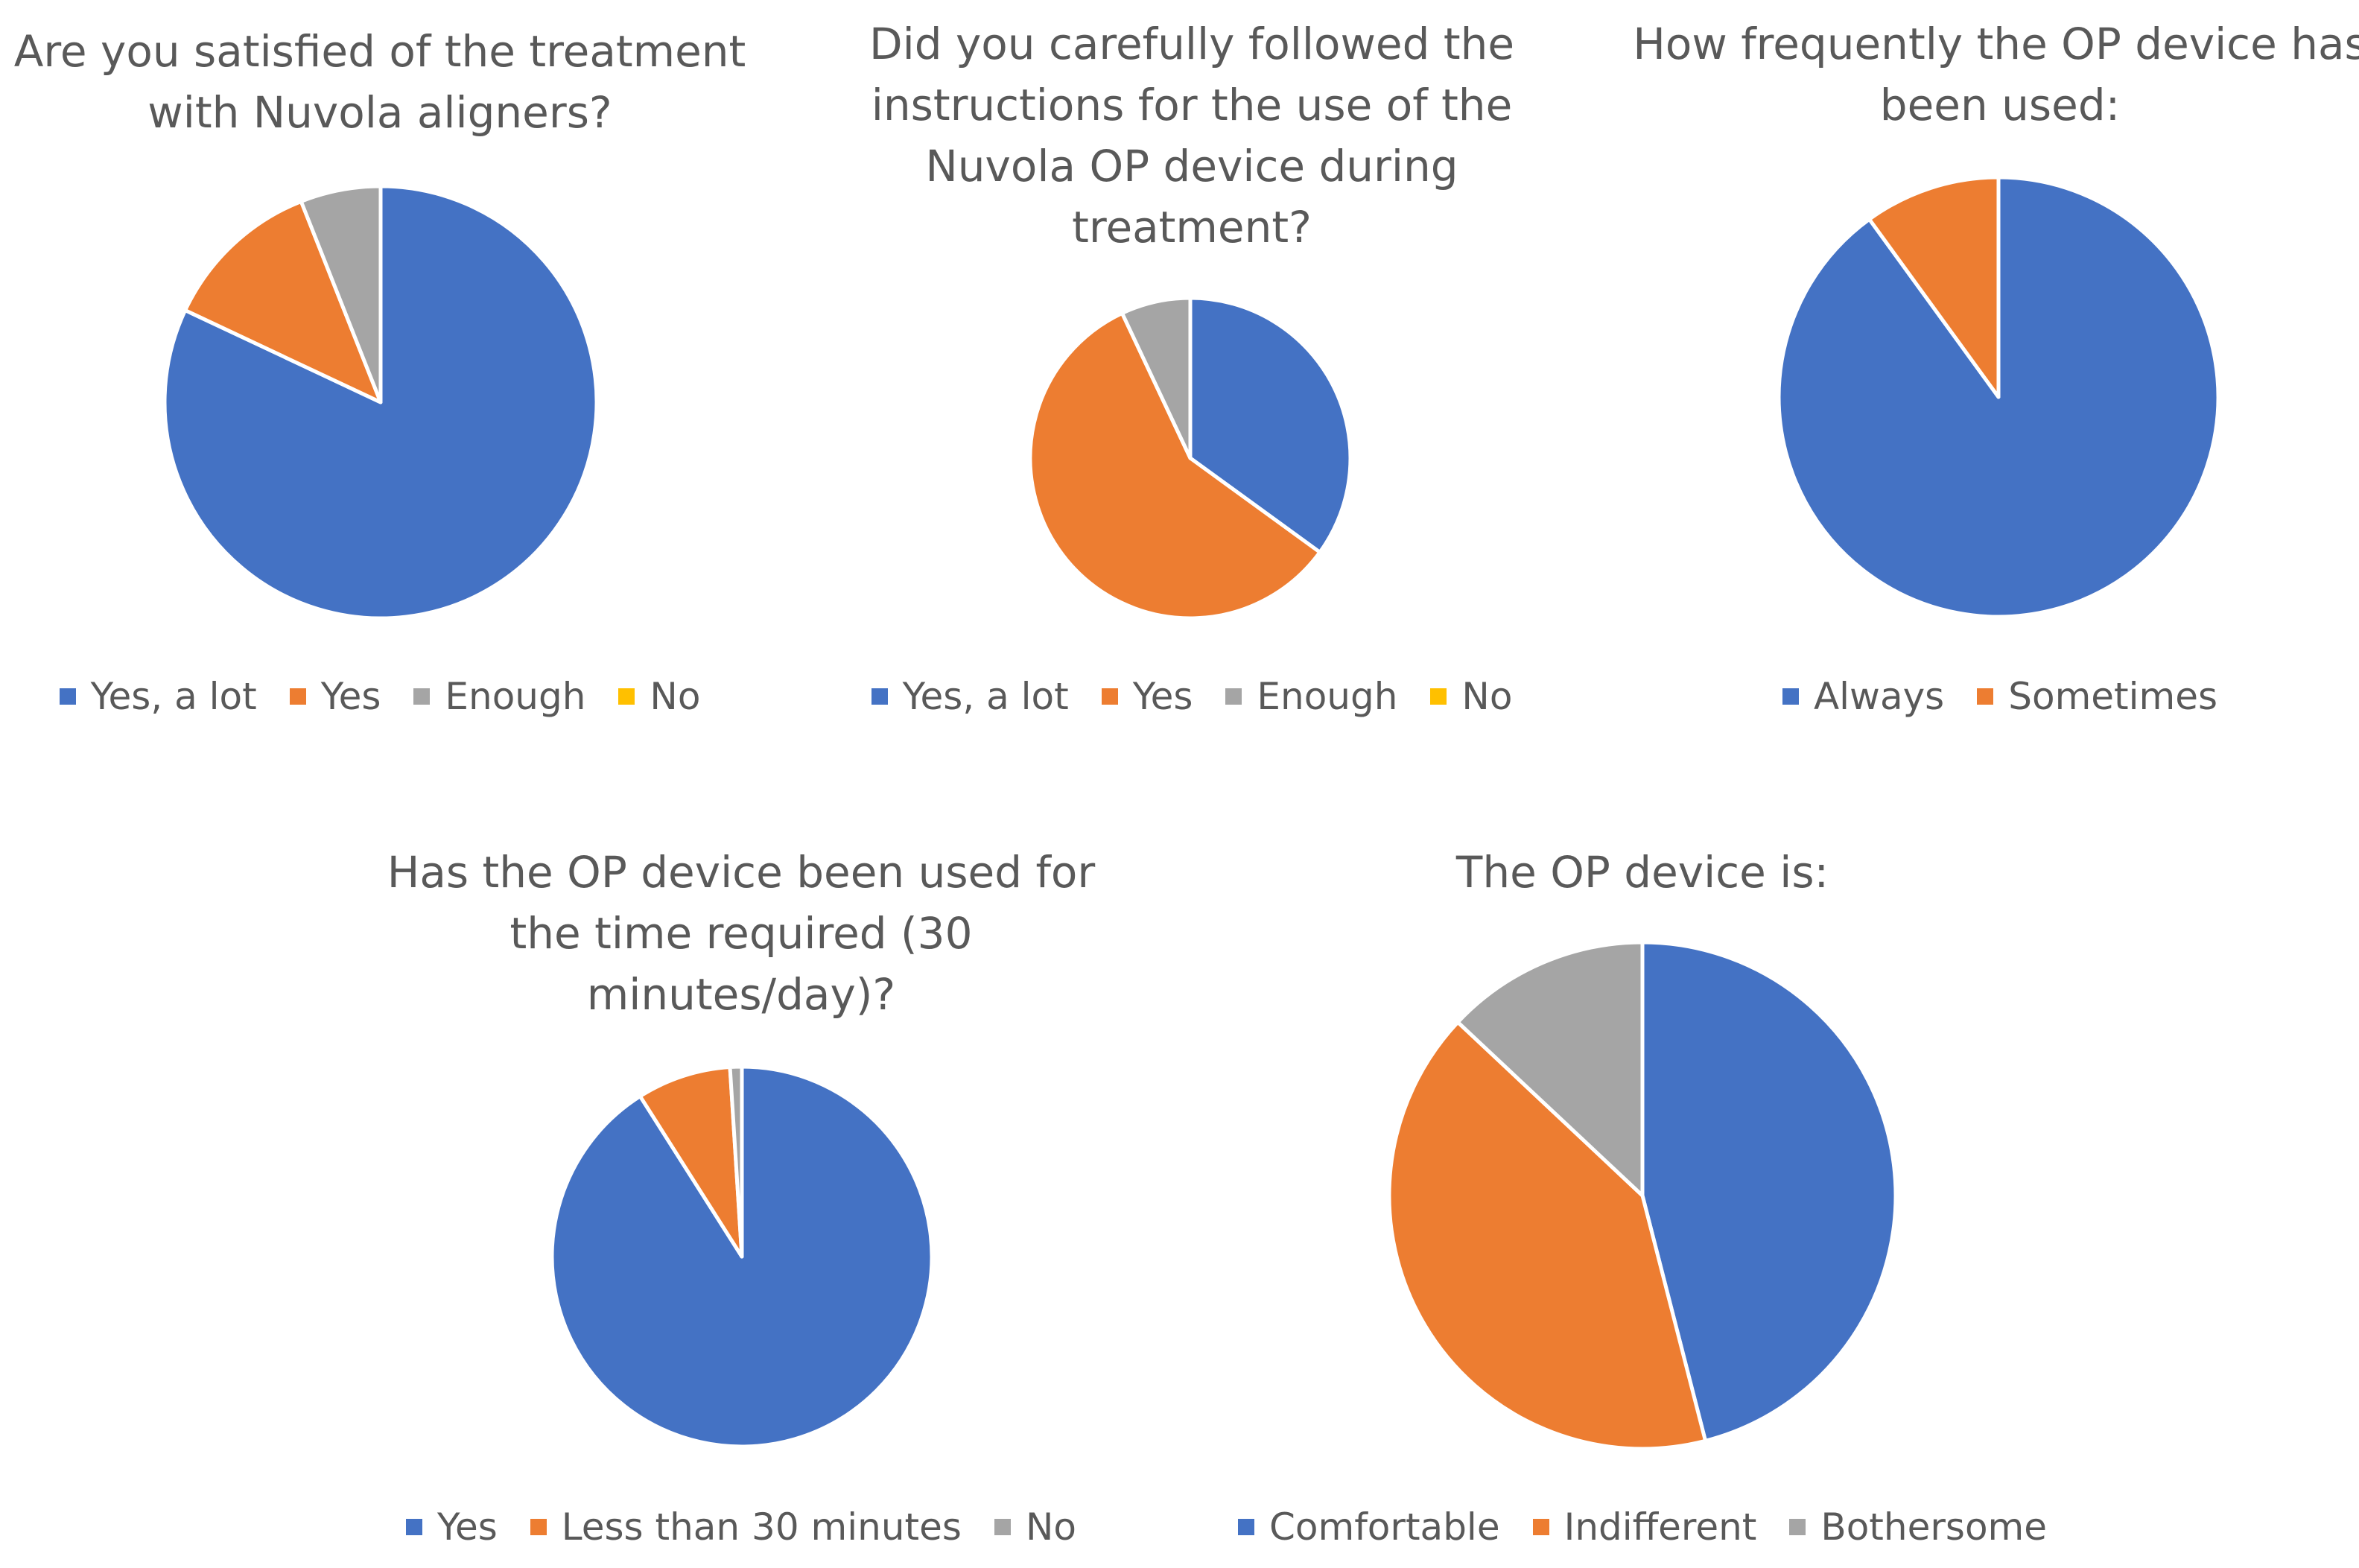 This screenshot has width=2359, height=1568. I want to click on pie-slice-indifferent, so click(1547, 1236).